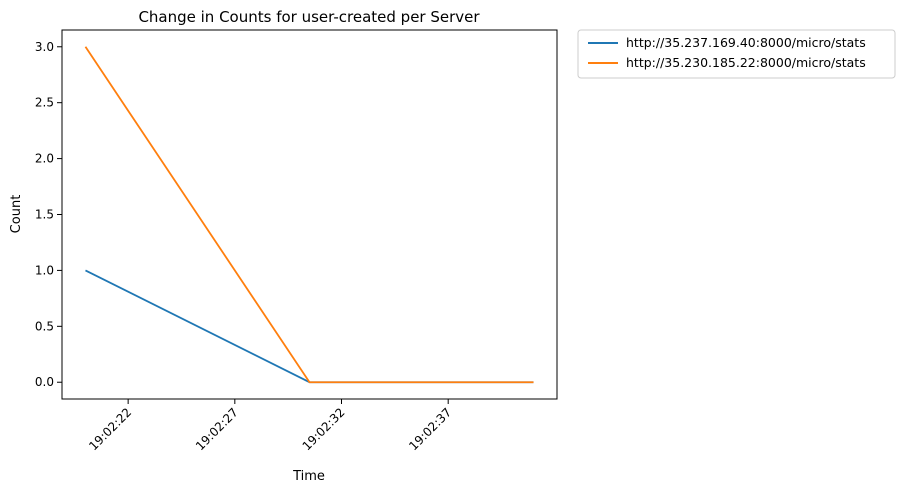  What do you see at coordinates (44, 382) in the screenshot?
I see `y-tick-label-0: 0.0` at bounding box center [44, 382].